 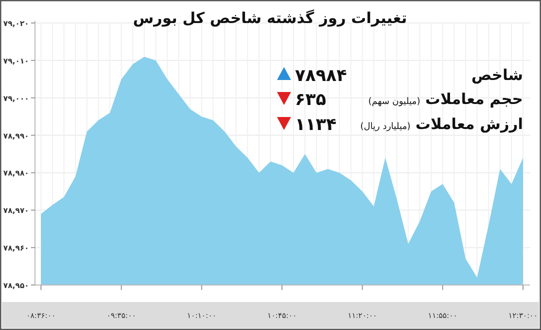 What do you see at coordinates (497, 75) in the screenshot?
I see `annotation: شاخص` at bounding box center [497, 75].